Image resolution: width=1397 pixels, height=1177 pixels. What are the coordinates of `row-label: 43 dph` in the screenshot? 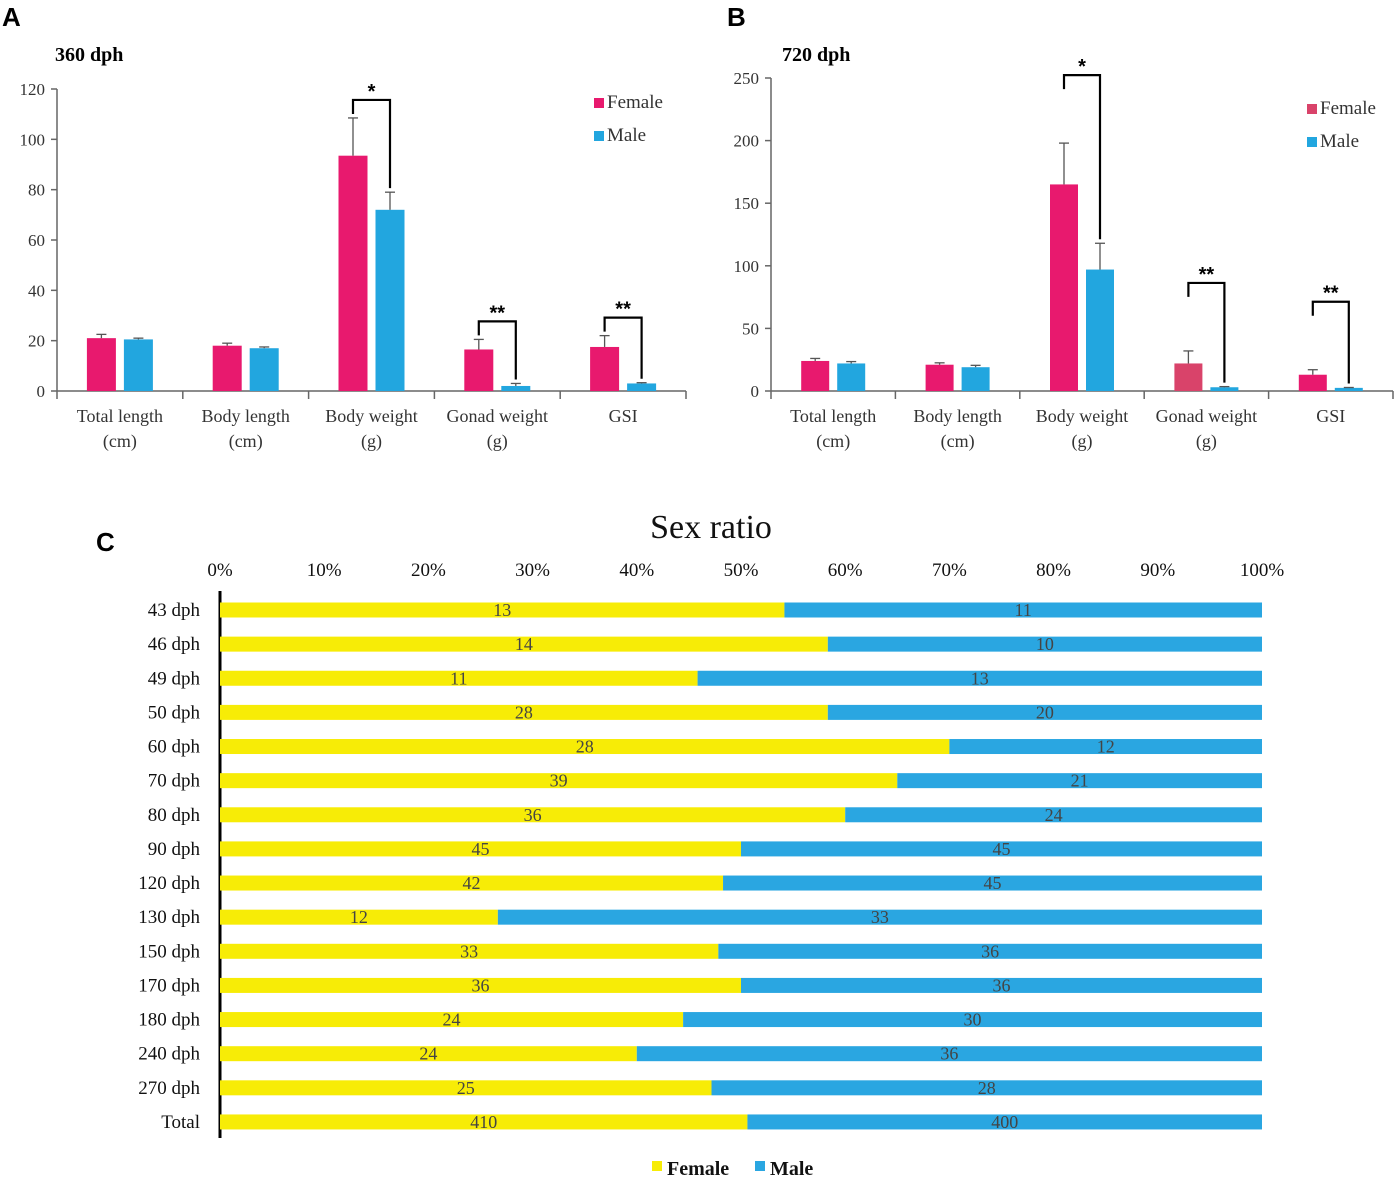 It's located at (174, 610).